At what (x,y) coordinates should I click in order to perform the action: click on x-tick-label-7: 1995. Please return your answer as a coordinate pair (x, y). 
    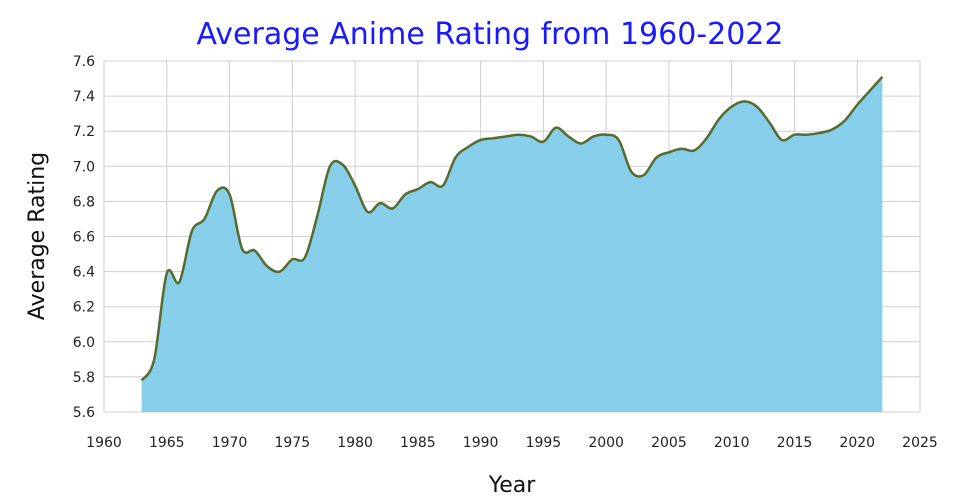
    Looking at the image, I should click on (544, 443).